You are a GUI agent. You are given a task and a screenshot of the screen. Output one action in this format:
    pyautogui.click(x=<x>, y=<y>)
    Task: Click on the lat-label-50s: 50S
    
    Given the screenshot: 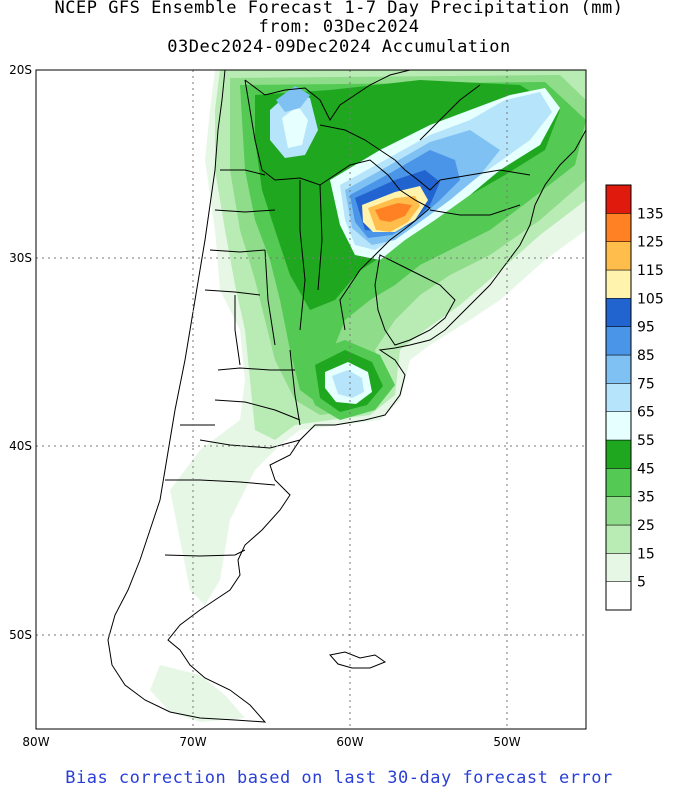 What is the action you would take?
    pyautogui.click(x=20, y=635)
    